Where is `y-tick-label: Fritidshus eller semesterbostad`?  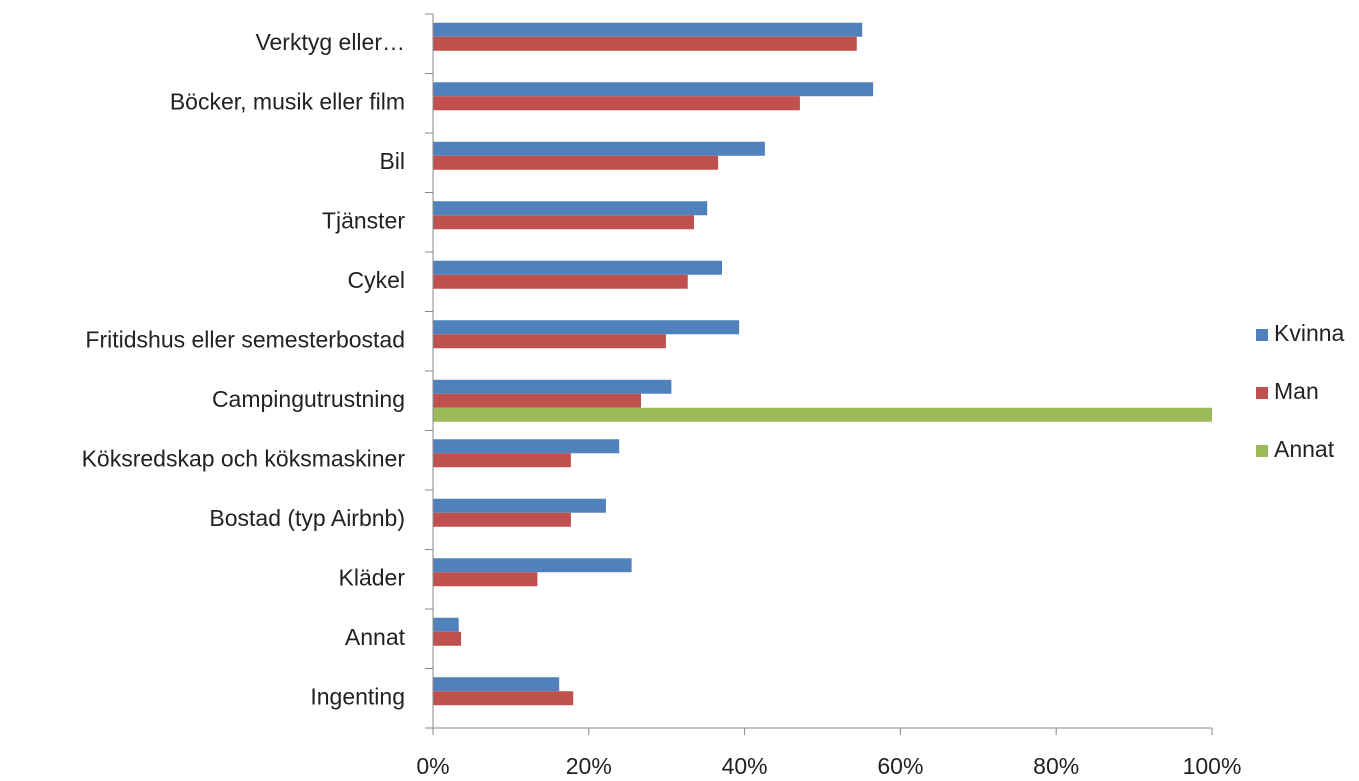
y-tick-label: Fritidshus eller semesterbostad is located at coordinates (245, 339).